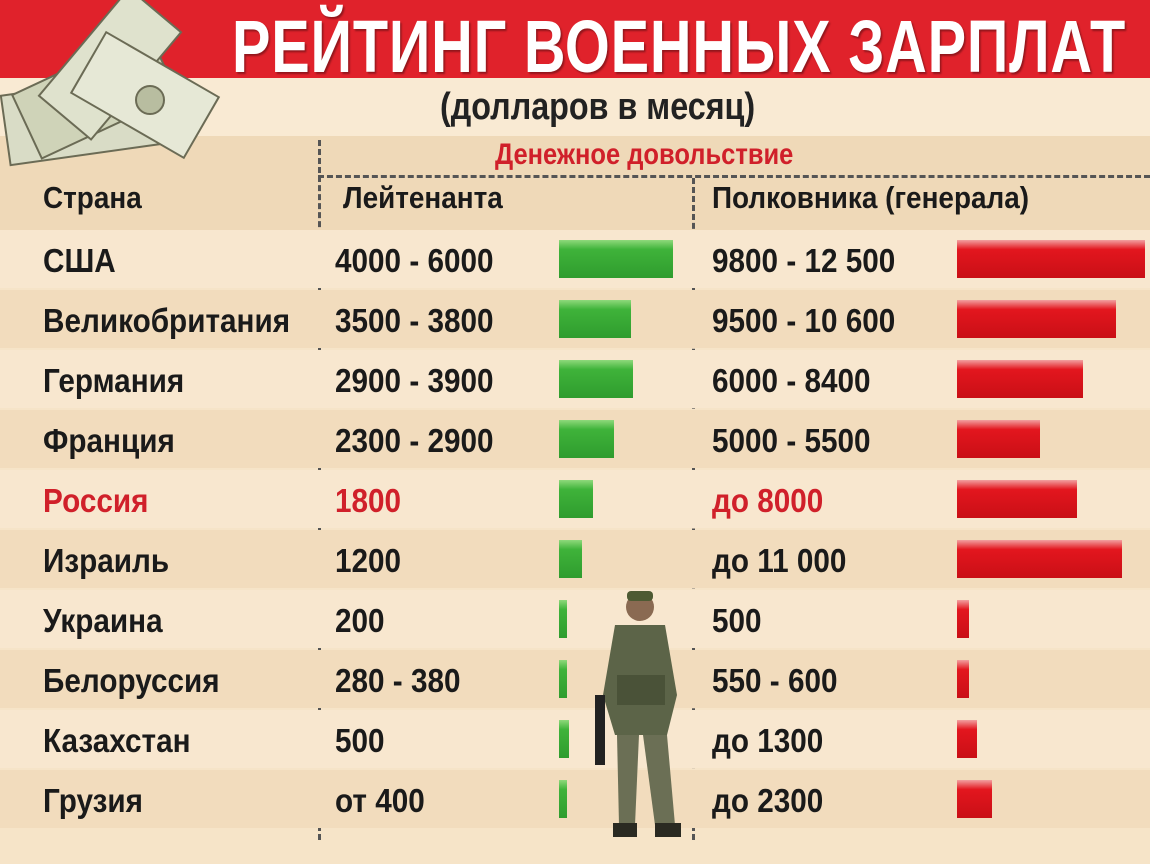 The width and height of the screenshot is (1150, 864). What do you see at coordinates (109, 440) in the screenshot?
I see `country-name: Франция` at bounding box center [109, 440].